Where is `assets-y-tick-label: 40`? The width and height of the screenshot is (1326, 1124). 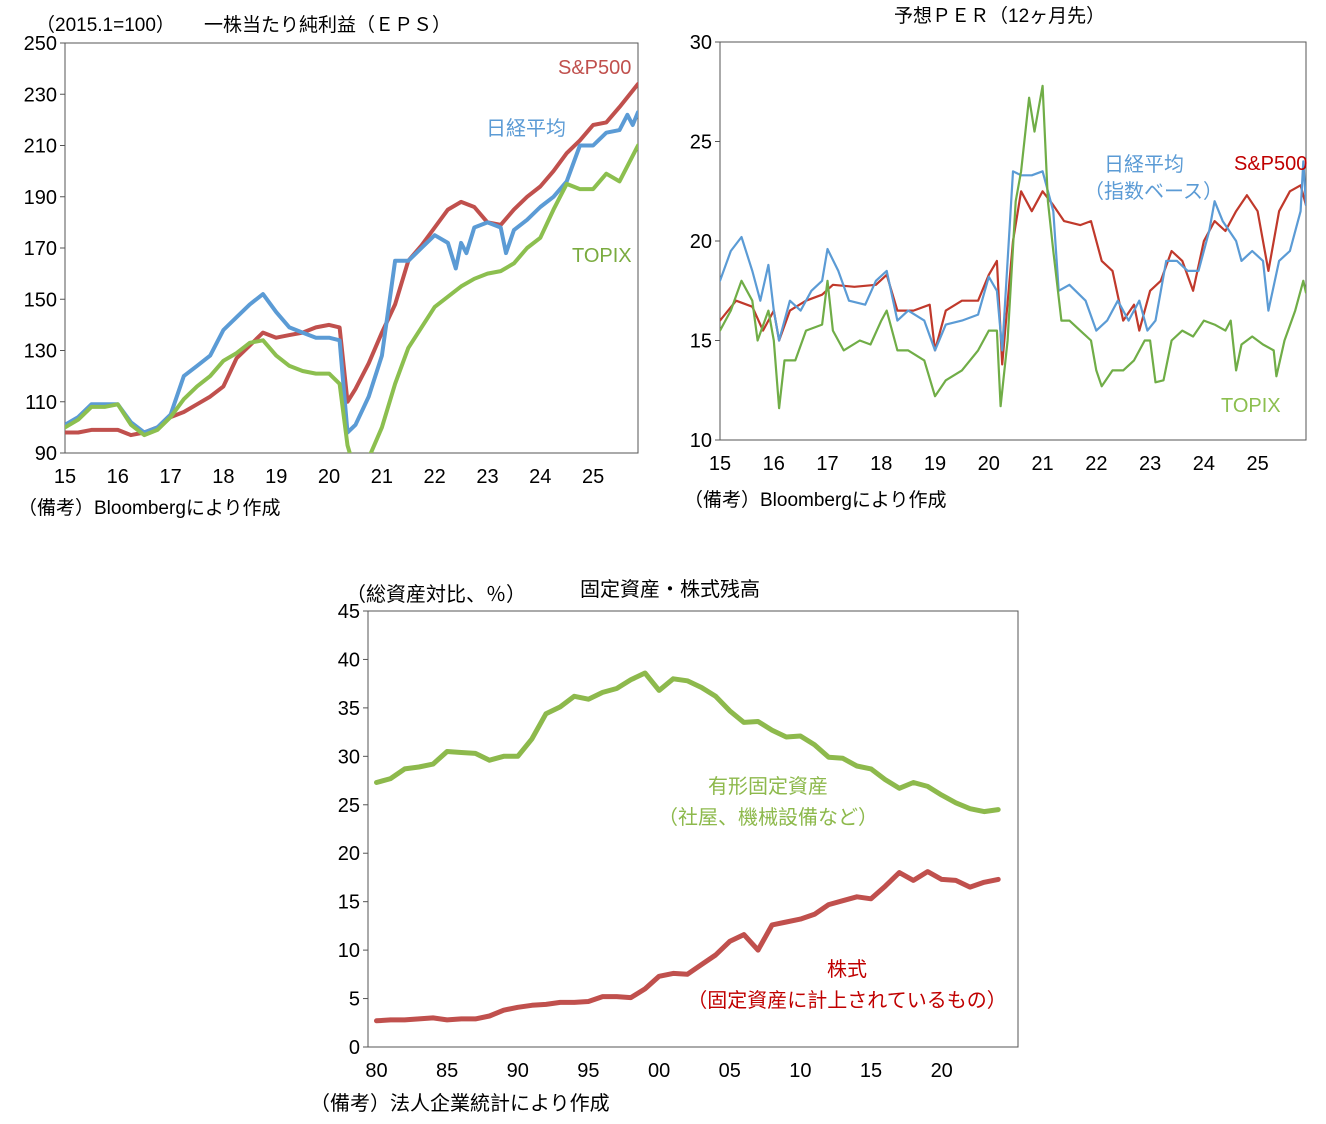
assets-y-tick-label: 40 is located at coordinates (349, 660).